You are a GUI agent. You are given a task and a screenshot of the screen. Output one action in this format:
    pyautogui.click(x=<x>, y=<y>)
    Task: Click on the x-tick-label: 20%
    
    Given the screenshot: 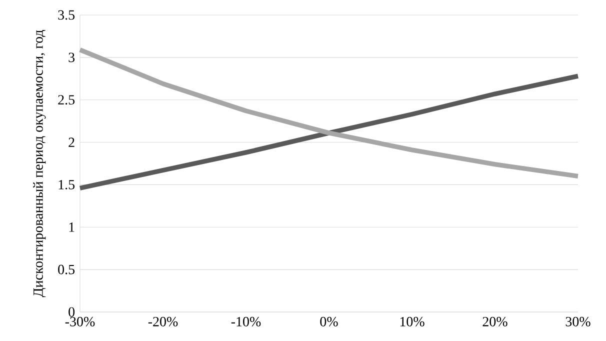 What is the action you would take?
    pyautogui.click(x=495, y=321)
    